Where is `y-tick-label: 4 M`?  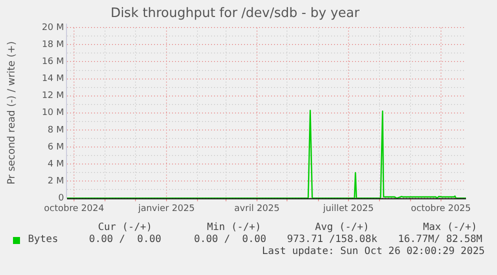
y-tick-label: 4 M is located at coordinates (56, 164).